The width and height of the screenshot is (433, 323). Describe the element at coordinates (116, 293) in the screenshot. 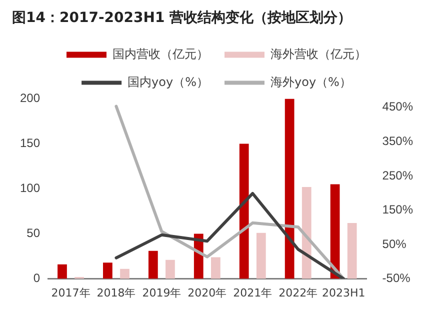

I see `x-tick-label: 2018年` at that location.